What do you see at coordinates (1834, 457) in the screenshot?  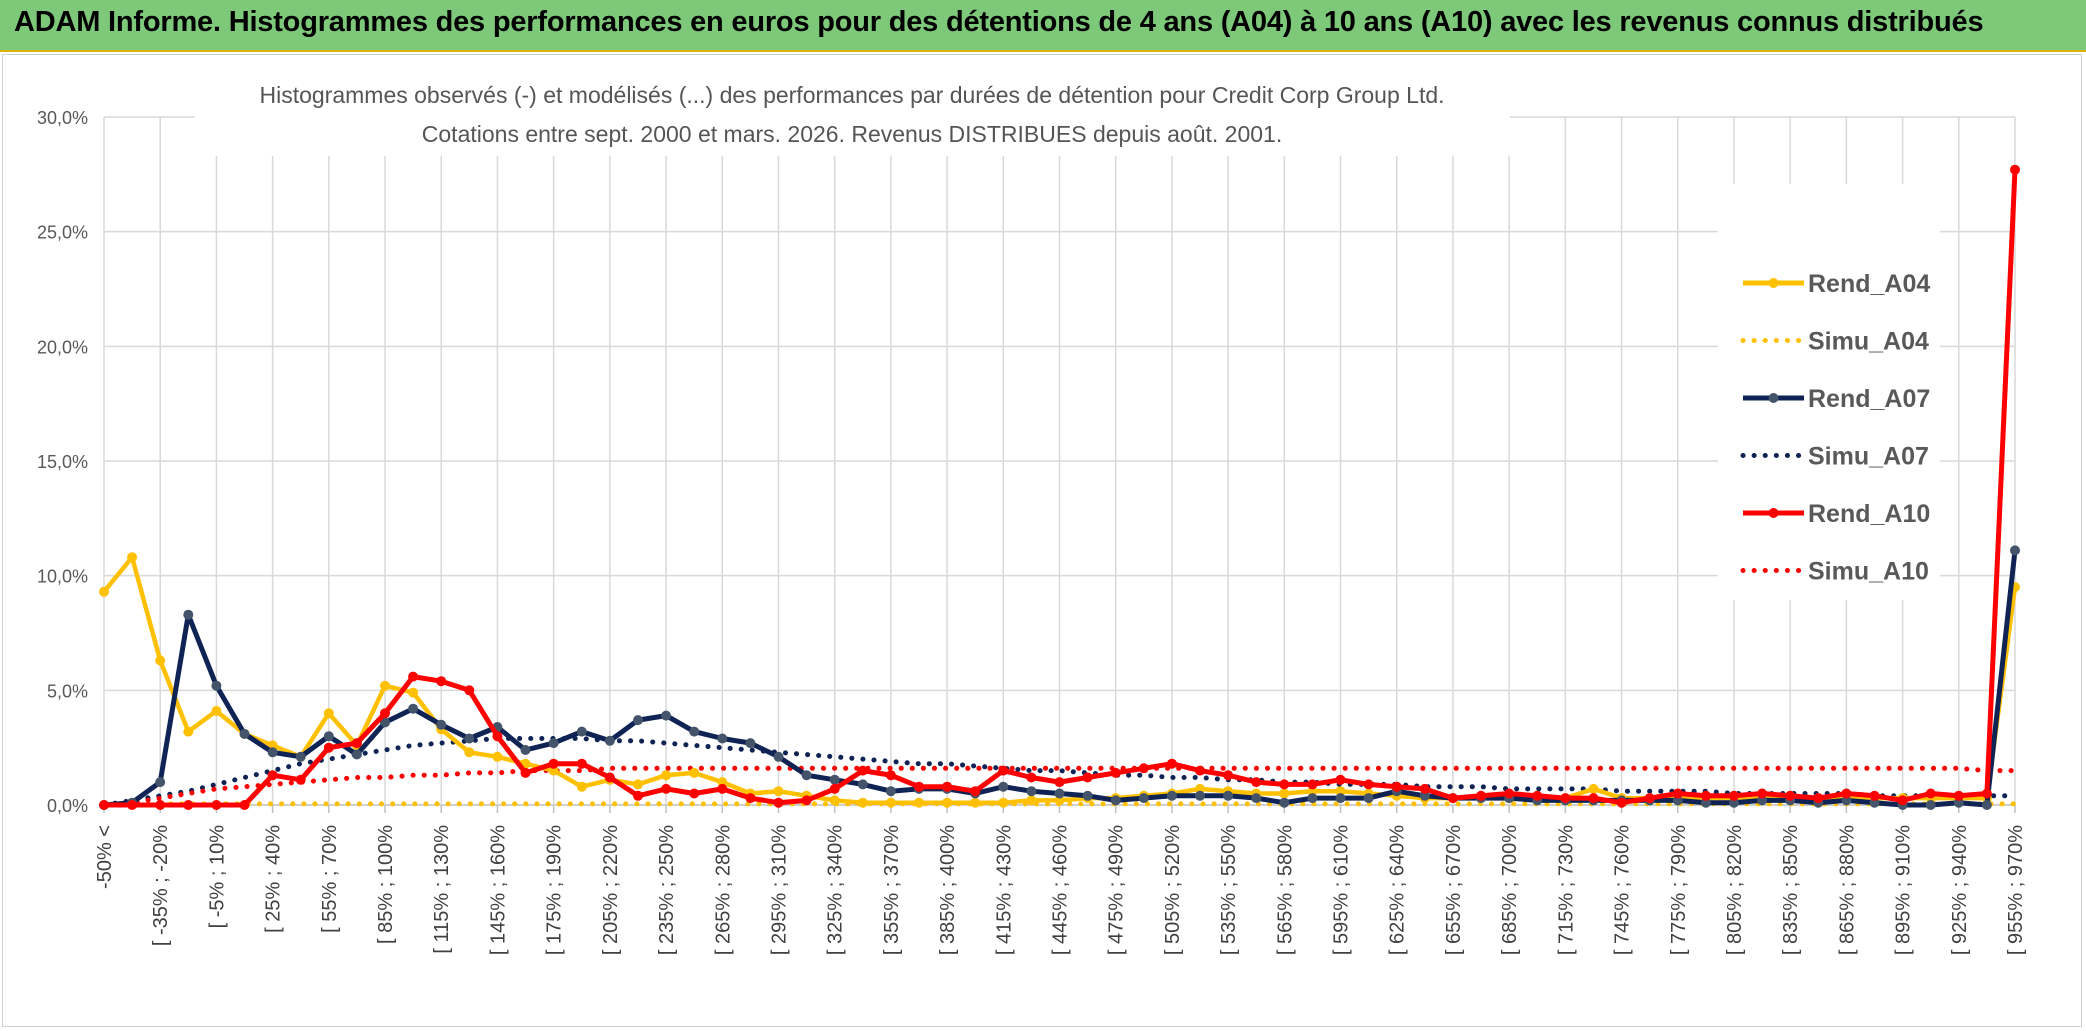 I see `legend-item-simu-a07: Simu_A07` at bounding box center [1834, 457].